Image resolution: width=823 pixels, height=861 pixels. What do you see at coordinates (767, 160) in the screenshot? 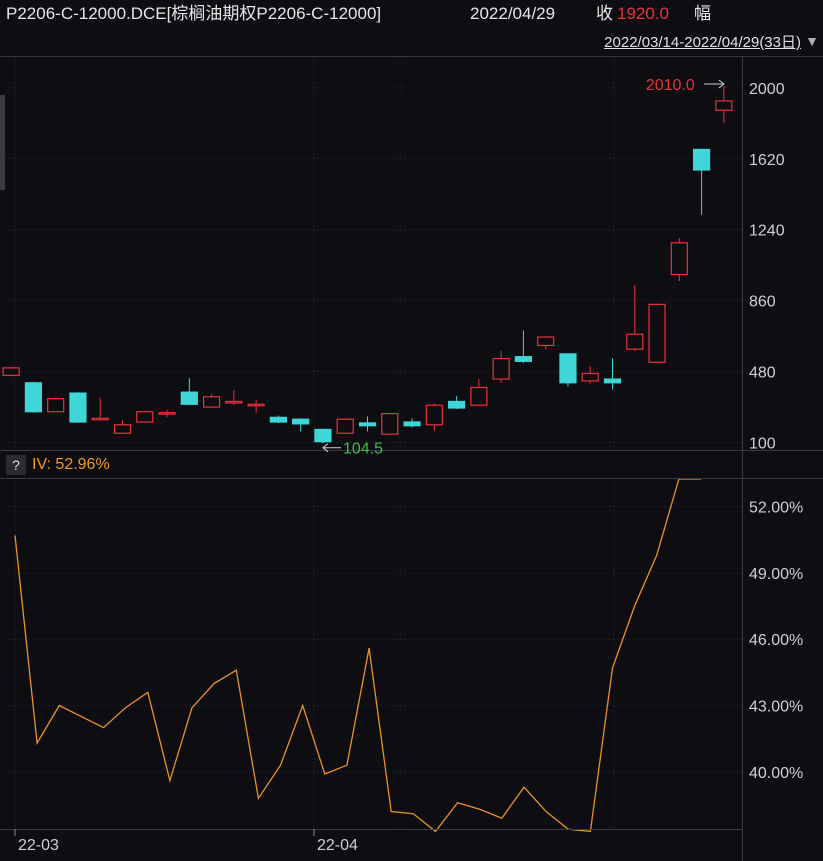
I see `price-tick-label: 1620` at bounding box center [767, 160].